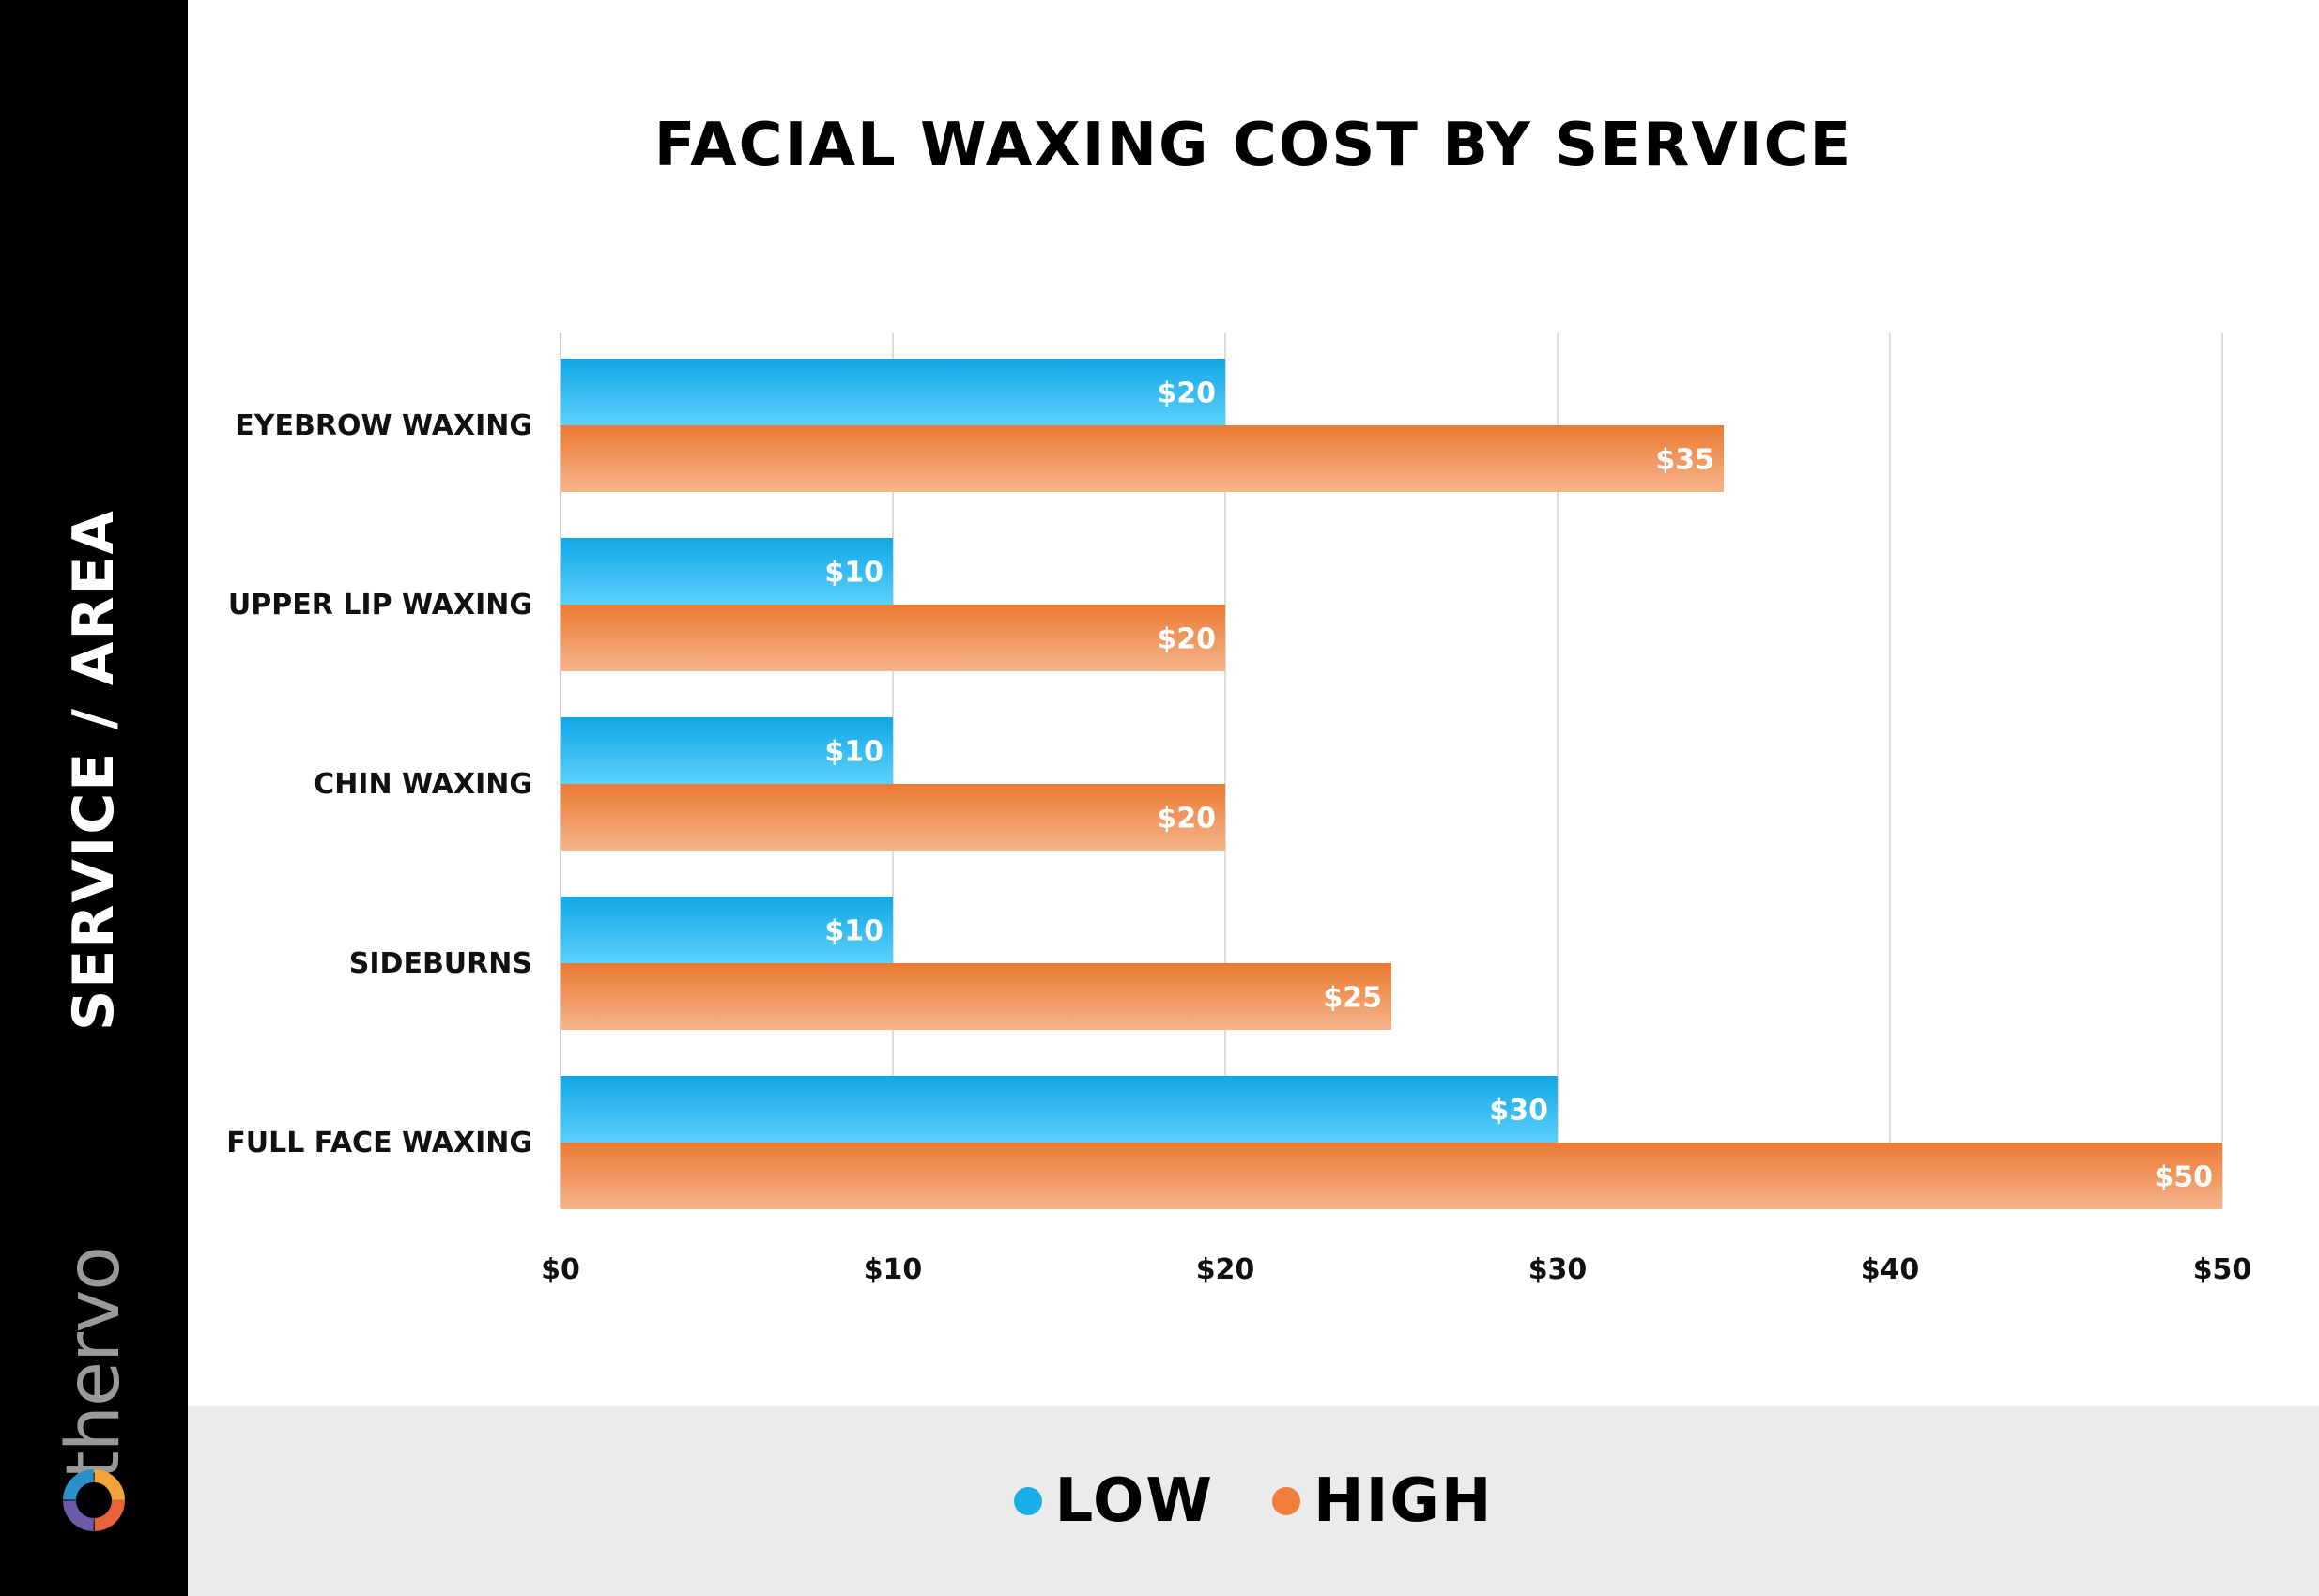 This screenshot has width=2319, height=1596. What do you see at coordinates (1684, 461) in the screenshot?
I see `data-label-high-0: $35` at bounding box center [1684, 461].